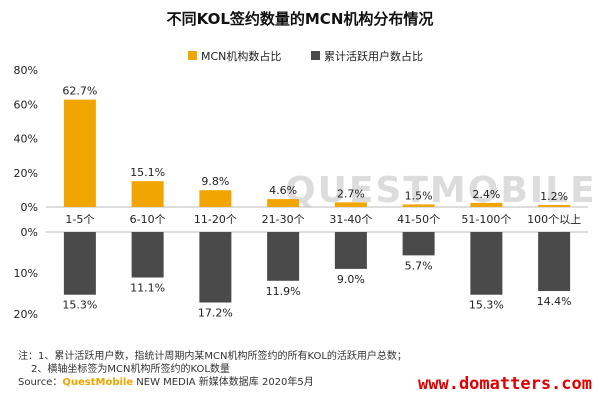  What do you see at coordinates (554, 219) in the screenshot?
I see `category-label: 100个以上` at bounding box center [554, 219].